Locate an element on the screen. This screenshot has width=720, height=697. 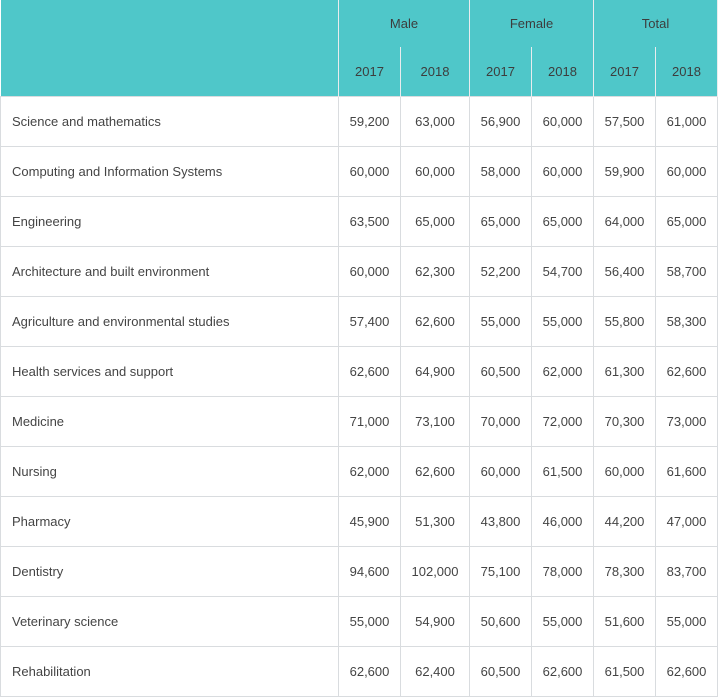
row-value-cell: 51,600 is located at coordinates (625, 621).